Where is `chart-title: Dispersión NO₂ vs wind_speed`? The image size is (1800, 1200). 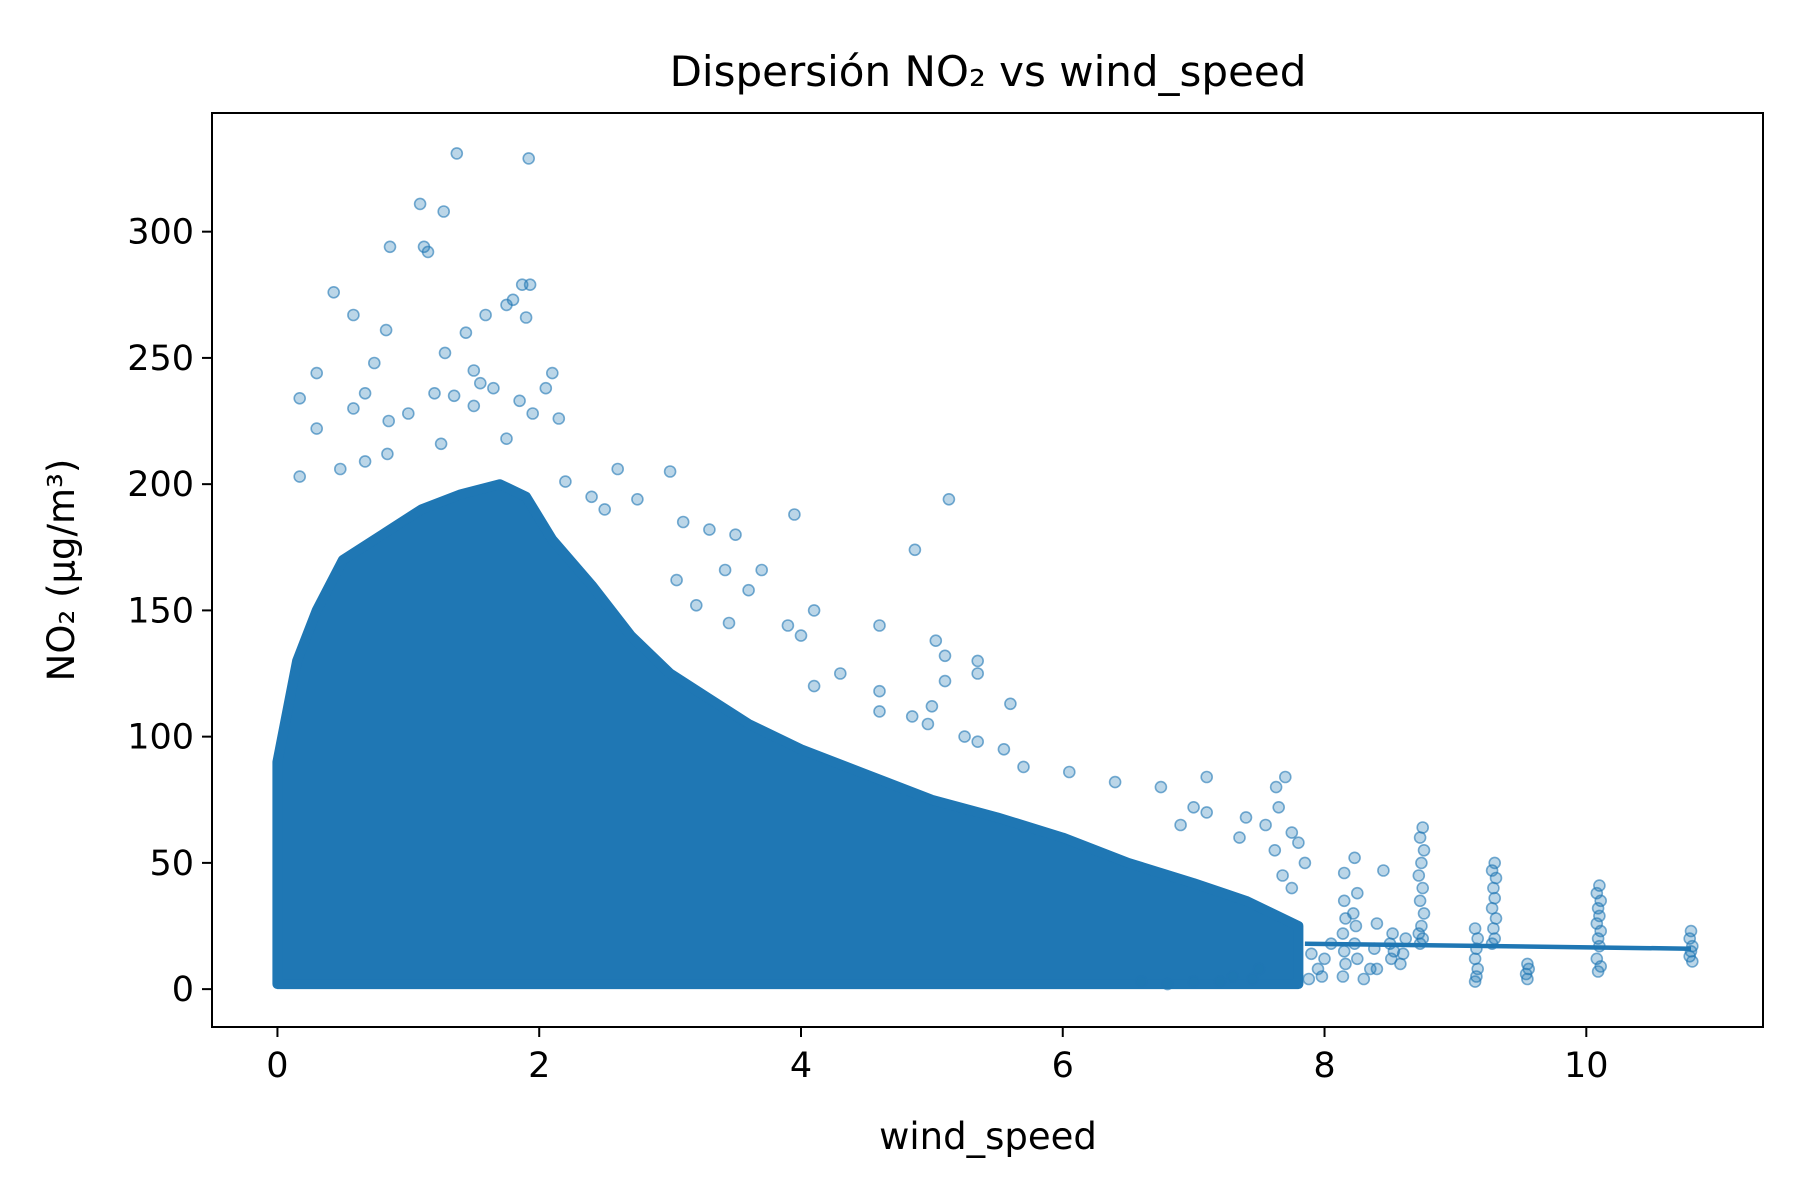 chart-title: Dispersión NO₂ vs wind_speed is located at coordinates (988, 71).